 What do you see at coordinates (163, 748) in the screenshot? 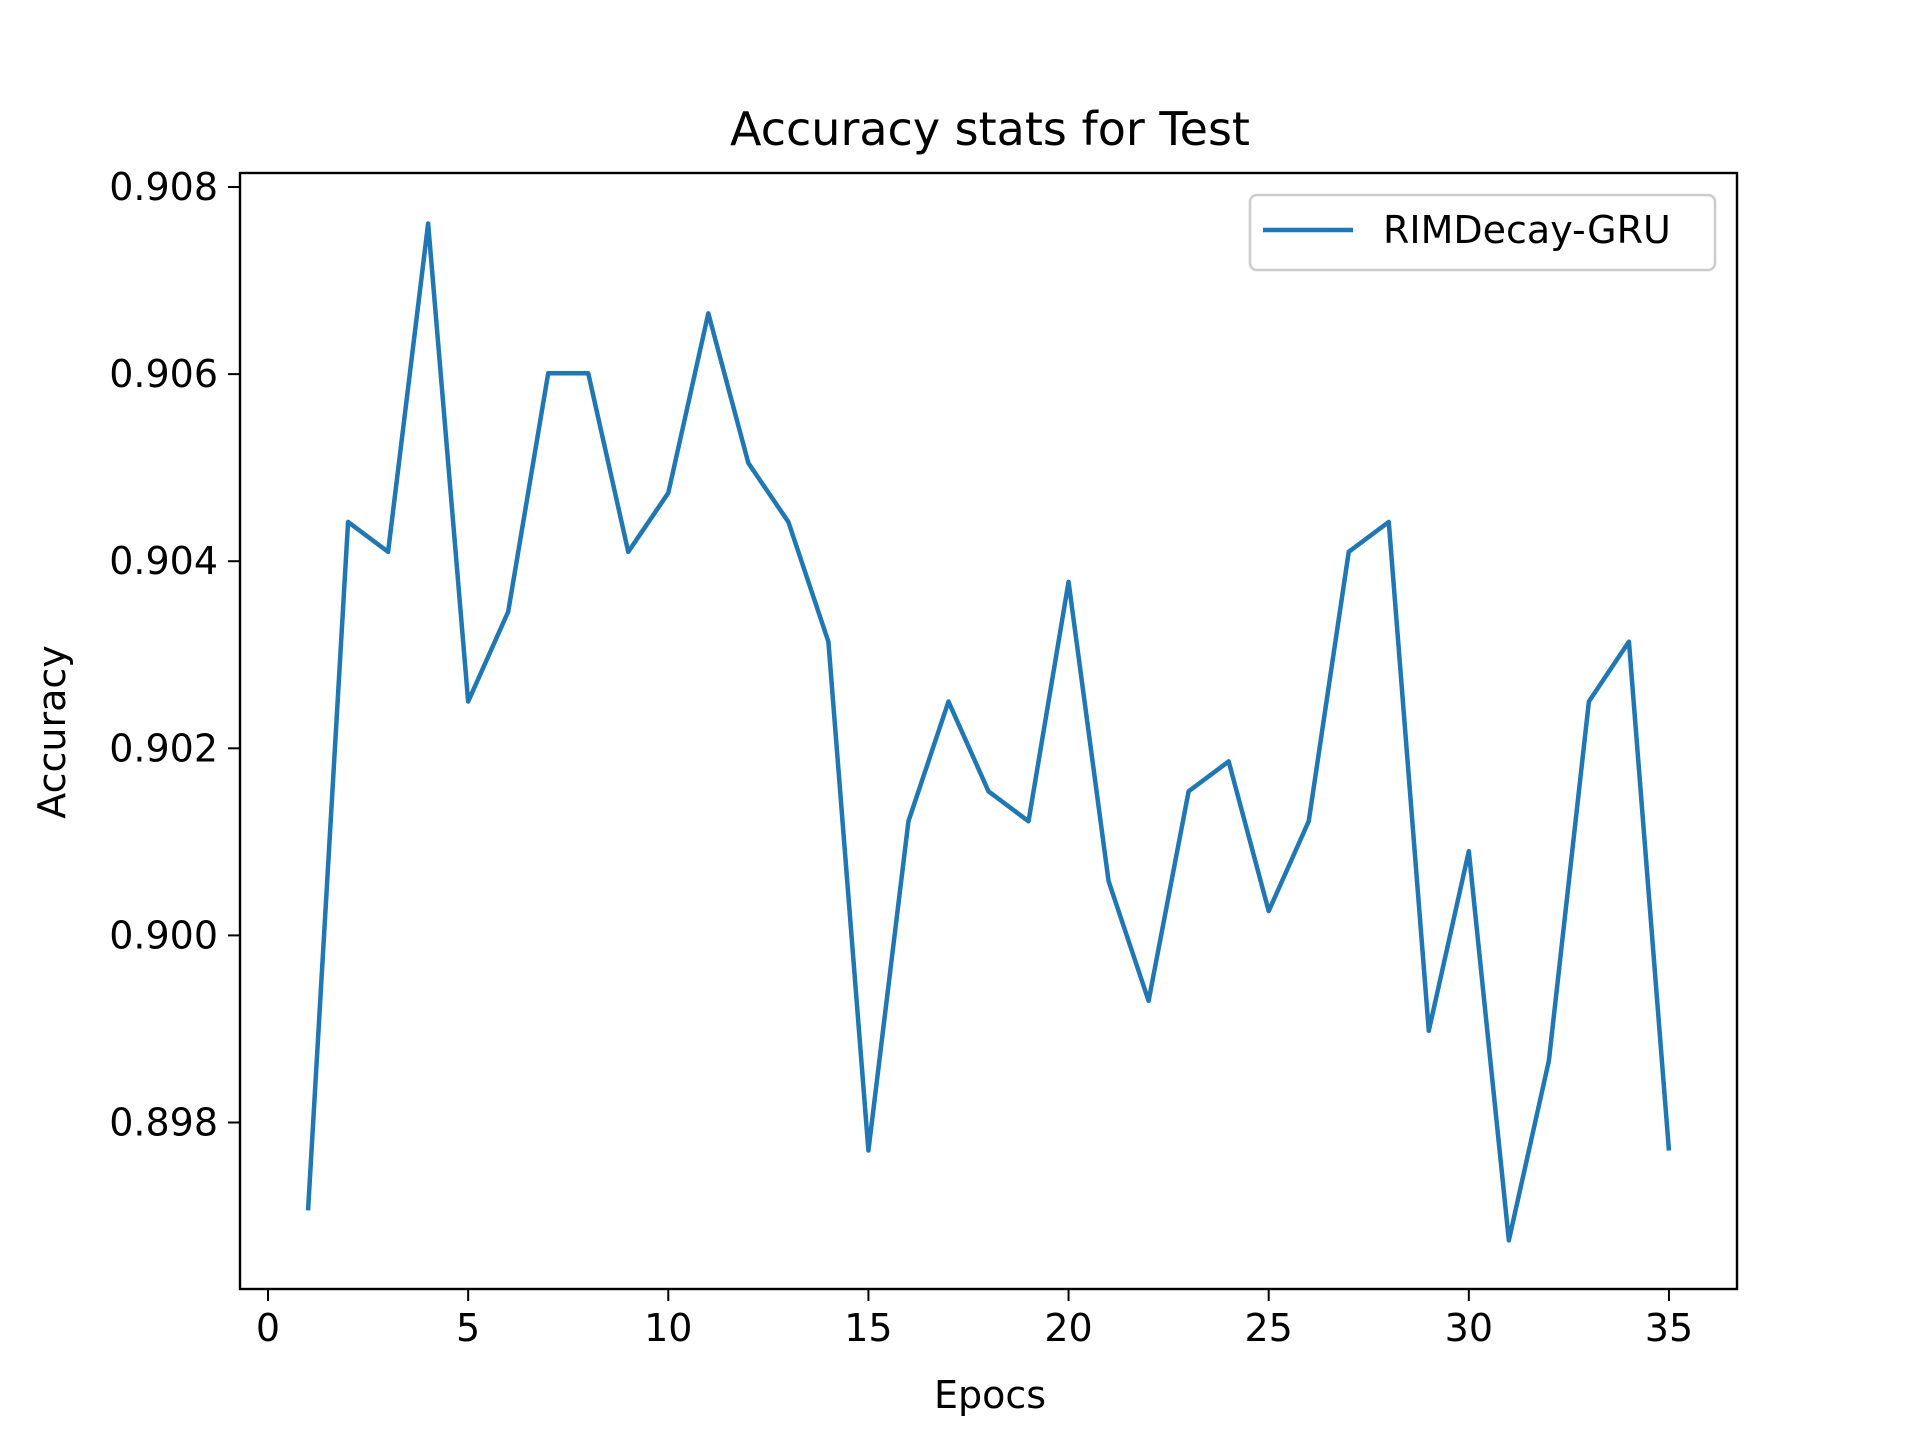
I see `y-tick-label: 0.902` at bounding box center [163, 748].